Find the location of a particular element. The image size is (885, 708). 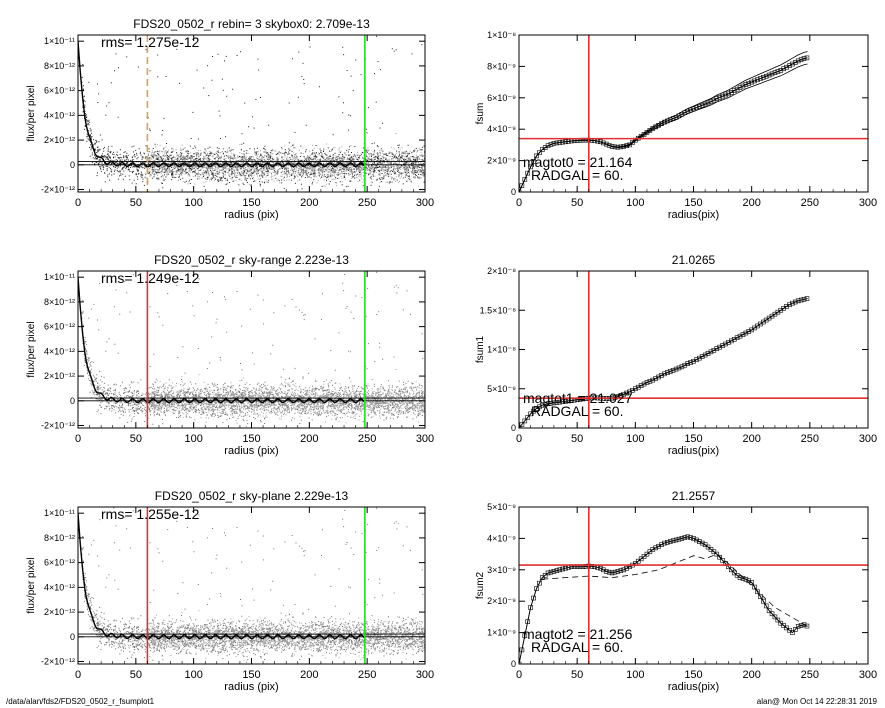

rms-annotation: rms= 1.255e-12 is located at coordinates (150, 514).